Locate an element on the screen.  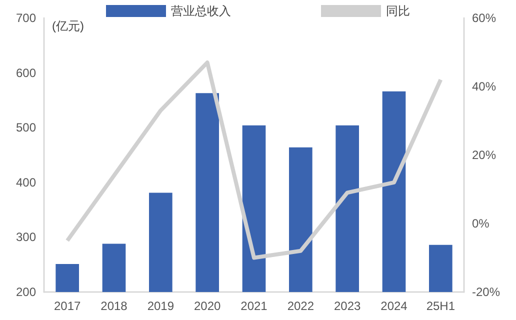
y-tick-label: 500 is located at coordinates (26, 127).